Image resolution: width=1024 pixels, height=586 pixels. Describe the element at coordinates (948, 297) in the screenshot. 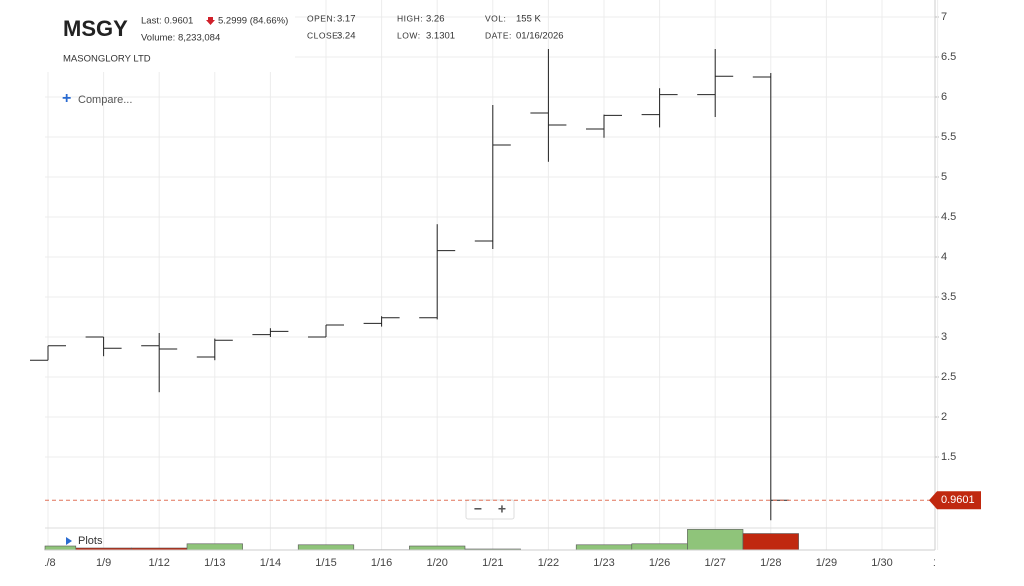

I see `y-tick-label: 3.5` at that location.